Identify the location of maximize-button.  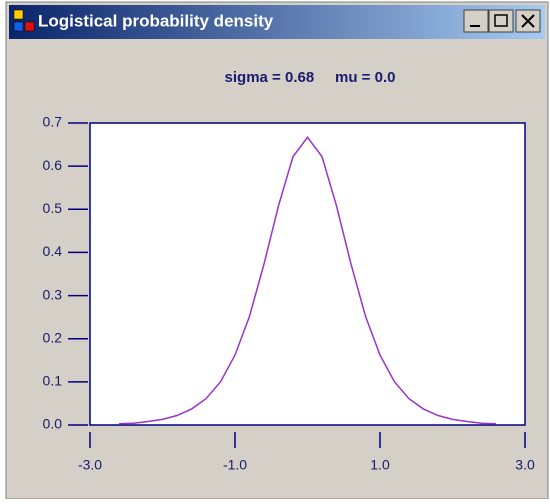
(501, 21).